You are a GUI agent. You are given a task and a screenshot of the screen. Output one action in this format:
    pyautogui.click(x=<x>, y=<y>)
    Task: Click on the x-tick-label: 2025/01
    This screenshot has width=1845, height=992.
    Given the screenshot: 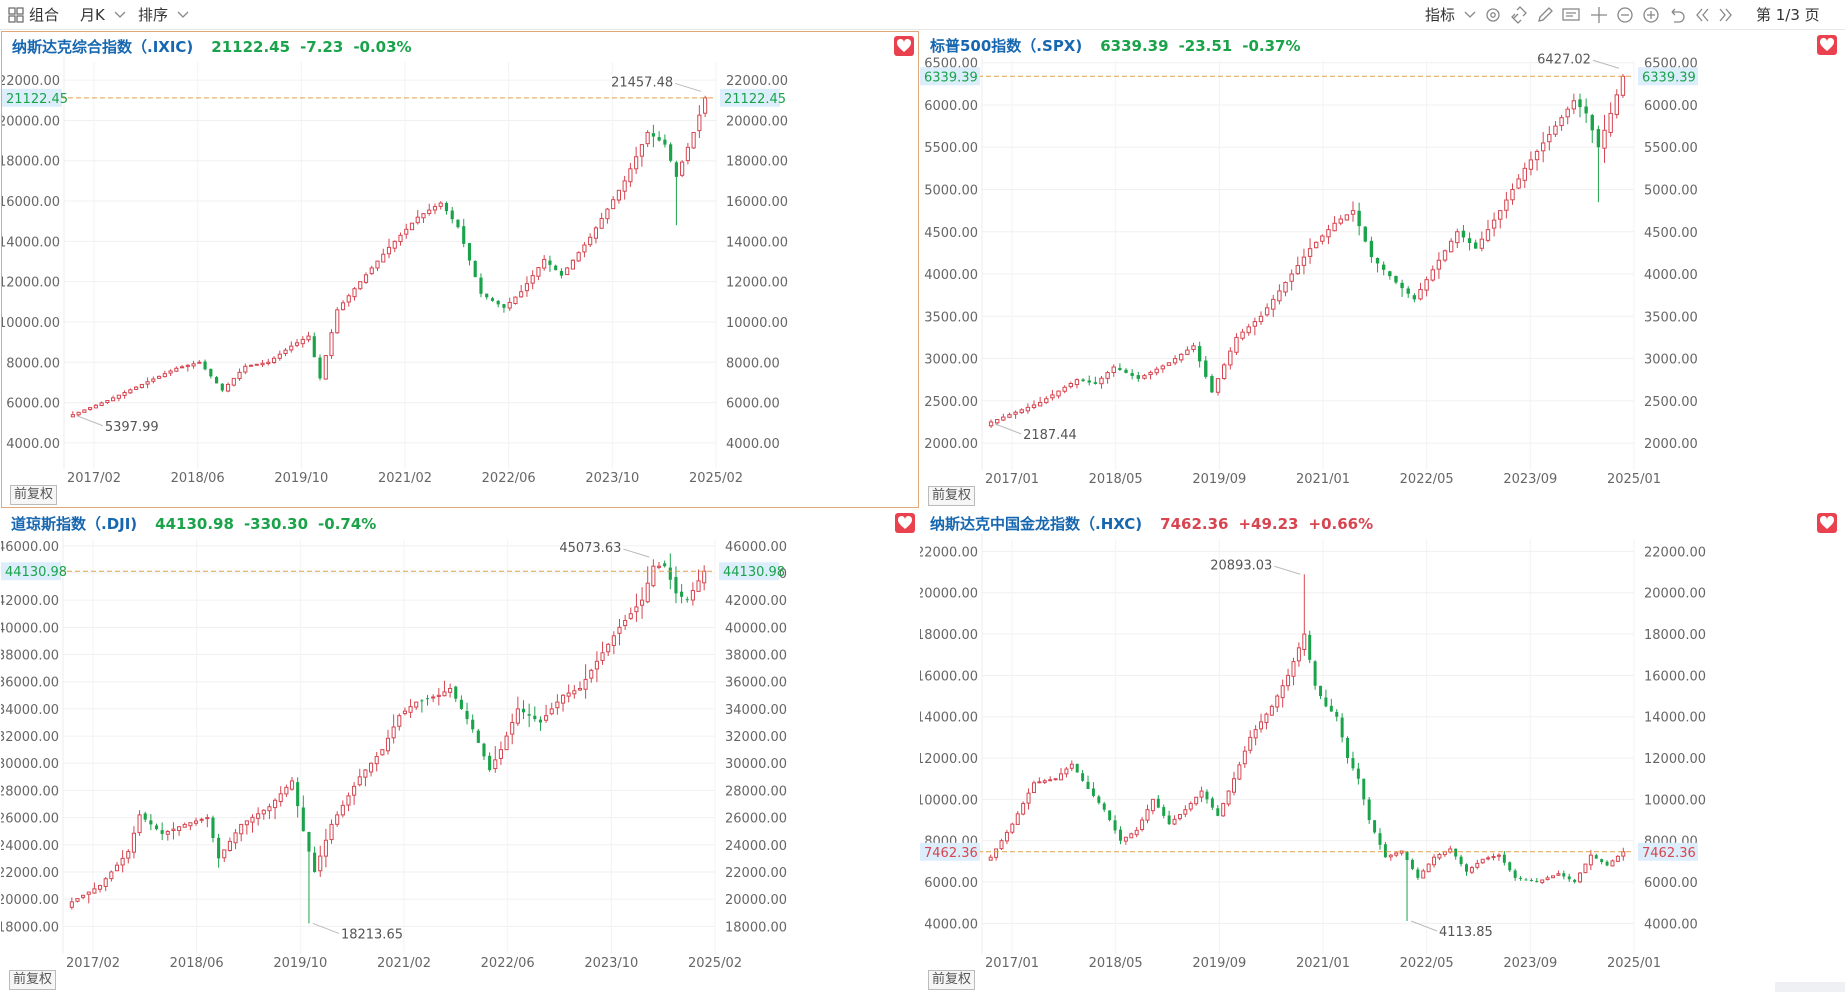 What is the action you would take?
    pyautogui.click(x=1634, y=479)
    